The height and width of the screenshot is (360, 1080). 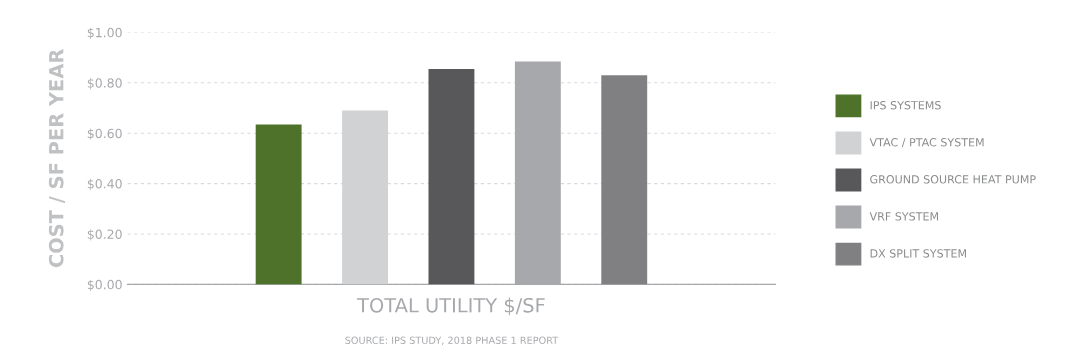 I want to click on legend-label: IPS SYSTEMS, so click(x=905, y=105).